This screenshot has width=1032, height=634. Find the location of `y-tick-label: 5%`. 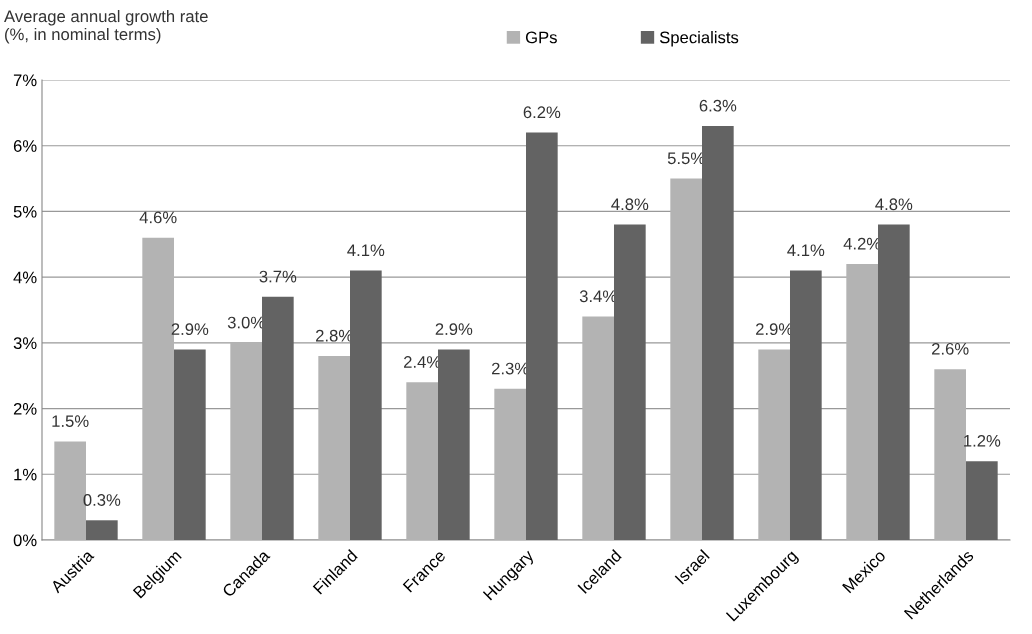

y-tick-label: 5% is located at coordinates (25, 211).